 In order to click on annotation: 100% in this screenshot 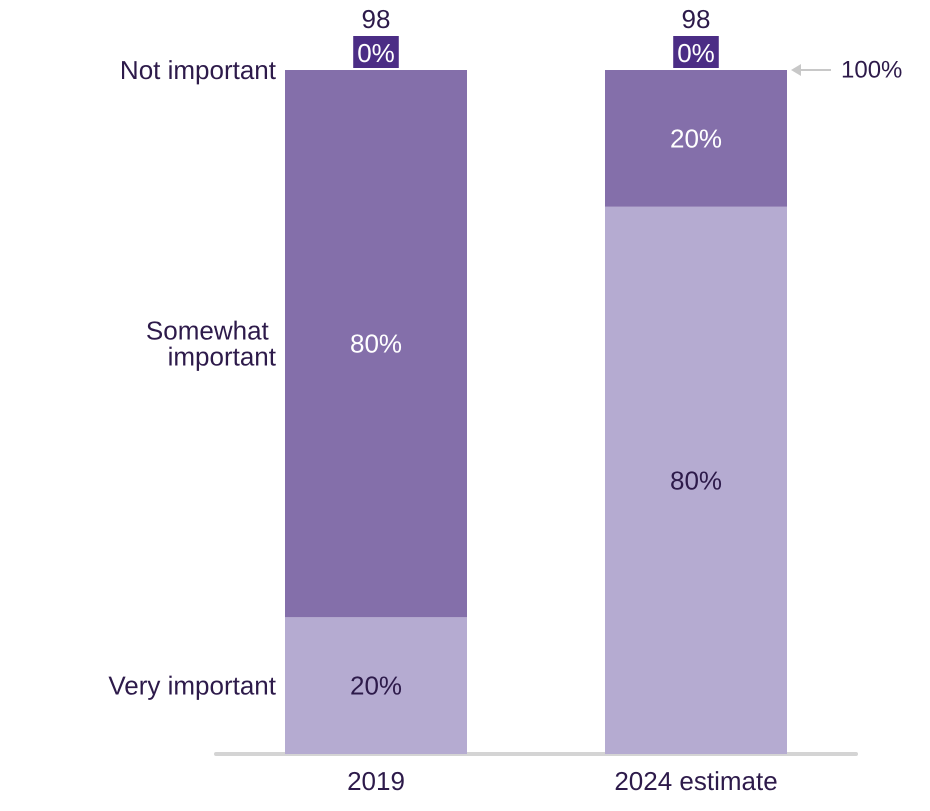, I will do `click(871, 70)`.